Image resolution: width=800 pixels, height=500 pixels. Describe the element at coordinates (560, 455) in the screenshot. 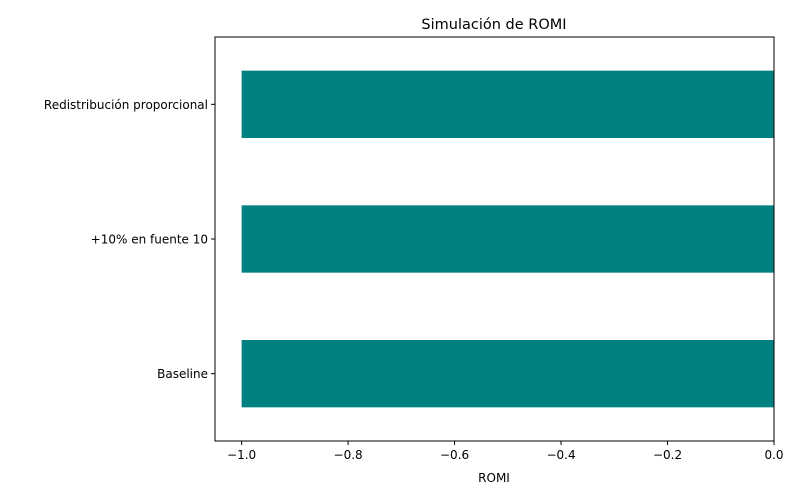

I see `x-tick-label-3: −0.4` at that location.